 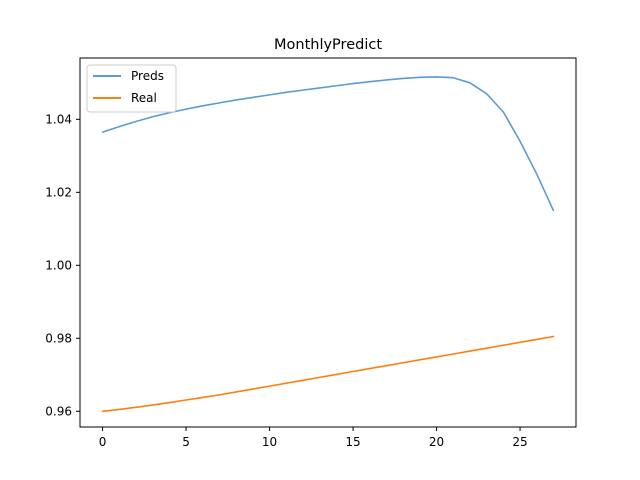 What do you see at coordinates (147, 76) in the screenshot?
I see `legend-label-preds: Preds` at bounding box center [147, 76].